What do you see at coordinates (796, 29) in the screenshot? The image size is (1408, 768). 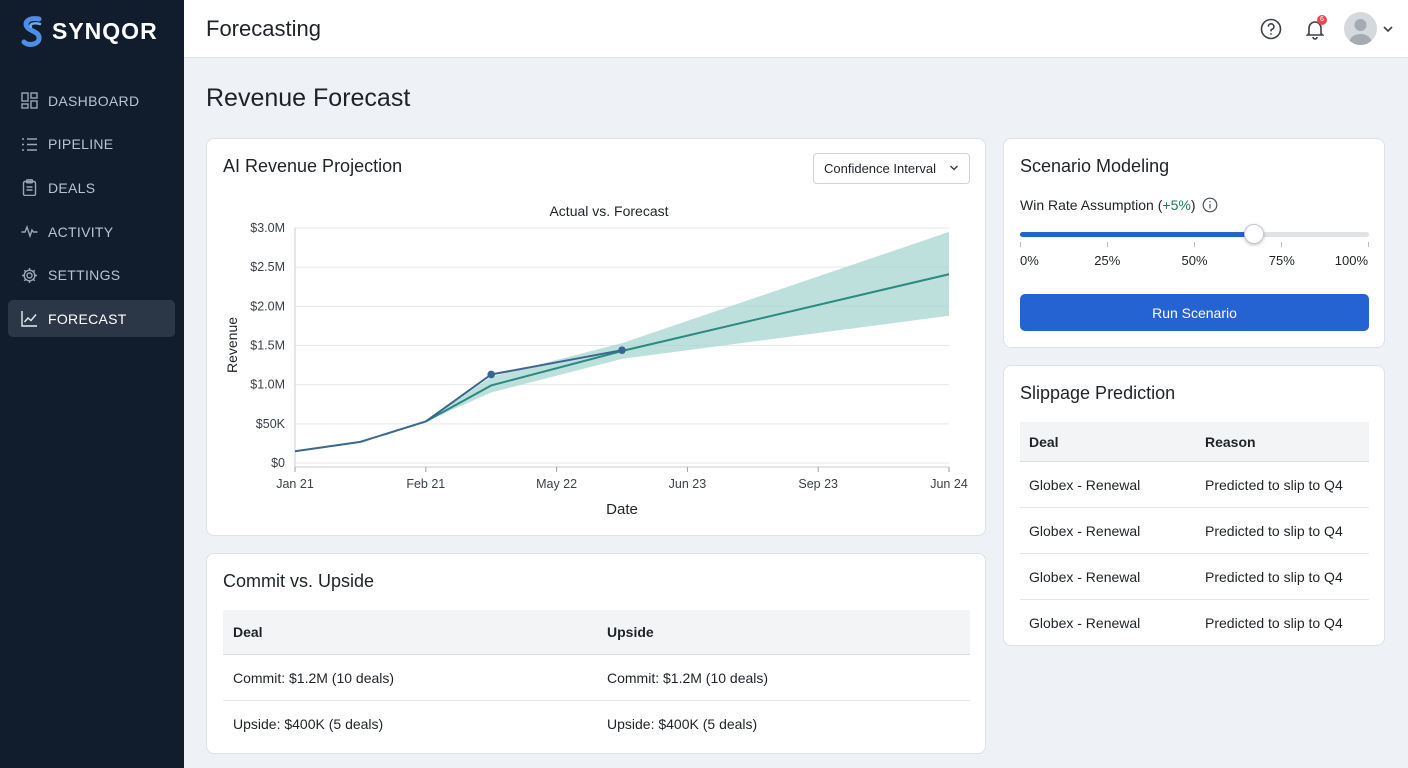 I see `top-header: Forecasting 6` at bounding box center [796, 29].